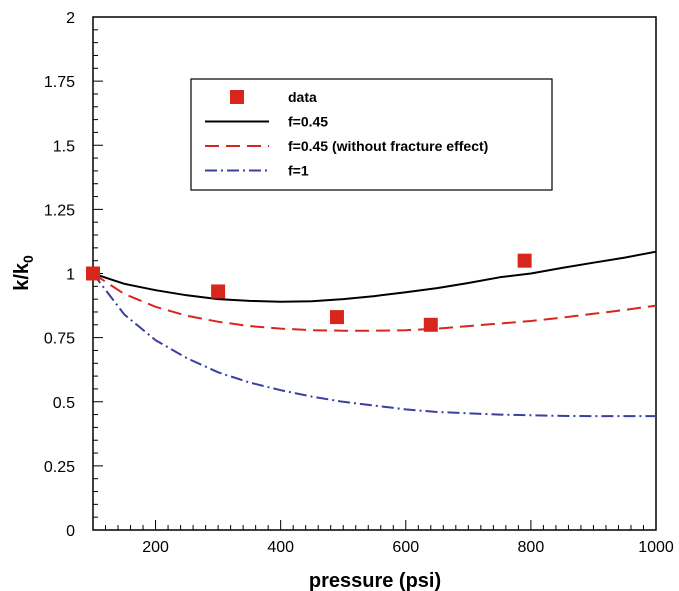 Image resolution: width=679 pixels, height=591 pixels. What do you see at coordinates (308, 122) in the screenshot?
I see `legend-label: f=0.45` at bounding box center [308, 122].